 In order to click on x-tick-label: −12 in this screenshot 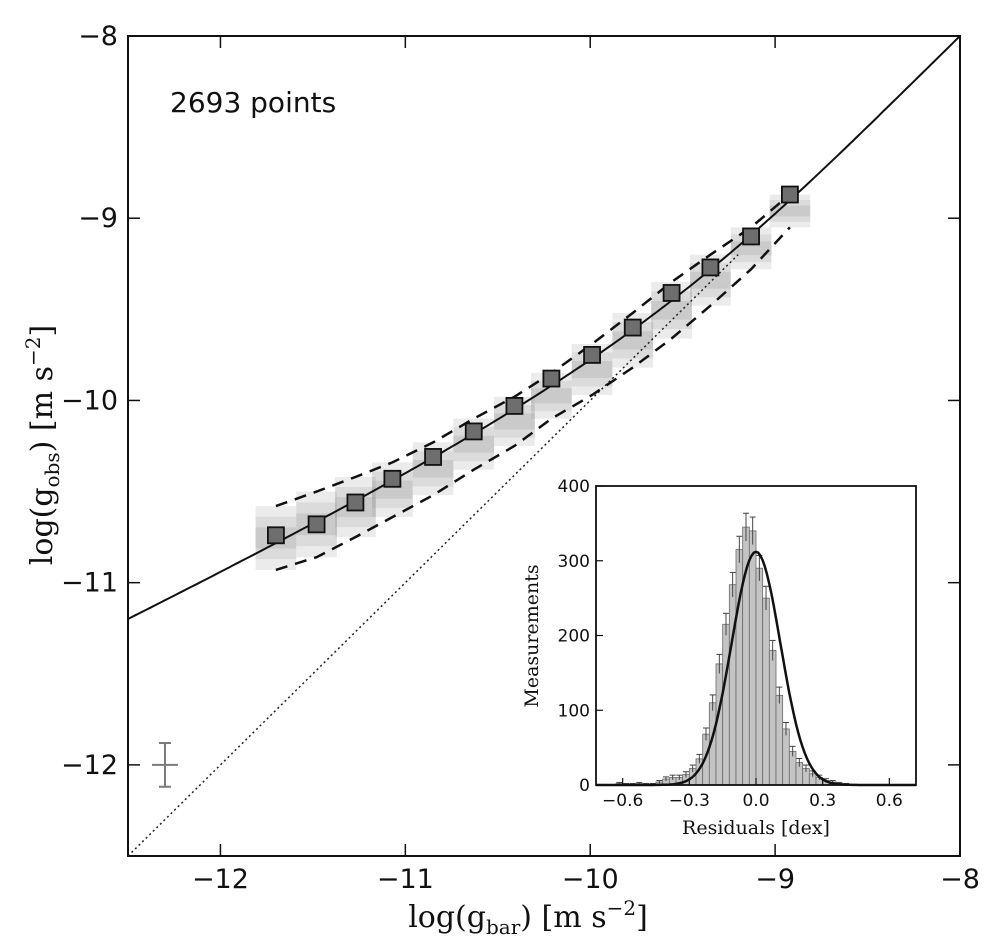, I will do `click(220, 879)`.